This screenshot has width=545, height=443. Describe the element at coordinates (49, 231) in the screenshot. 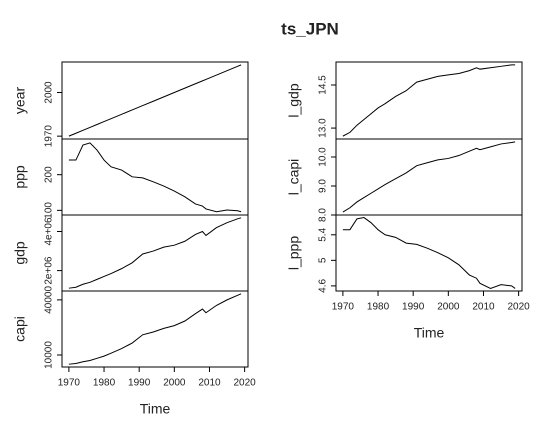

I see `y-tick-label: 4e+06` at that location.